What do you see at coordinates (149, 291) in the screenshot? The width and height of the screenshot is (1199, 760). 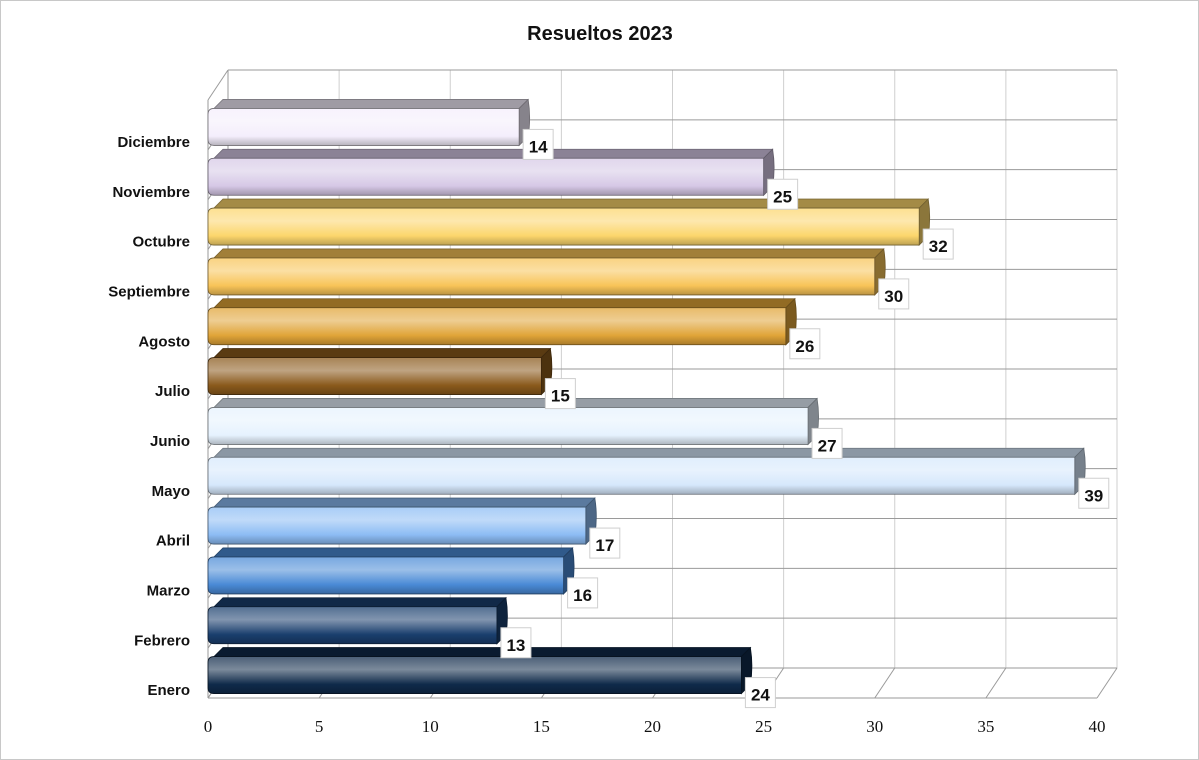 I see `category-label: Septiembre` at bounding box center [149, 291].